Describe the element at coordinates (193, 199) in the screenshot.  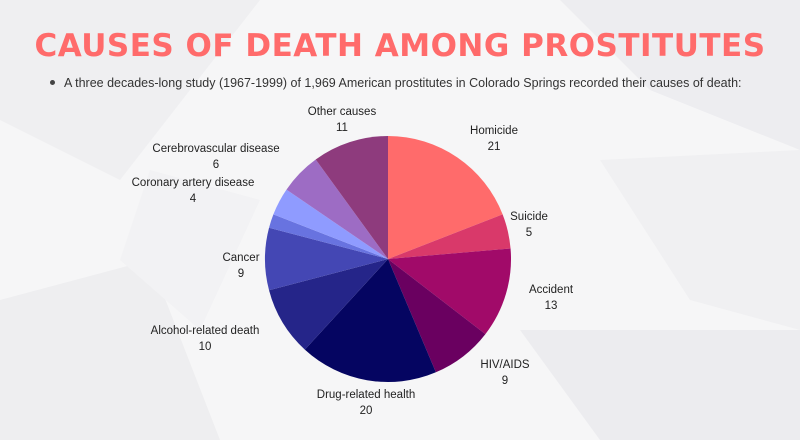
I see `label-coronary-value: 4` at that location.